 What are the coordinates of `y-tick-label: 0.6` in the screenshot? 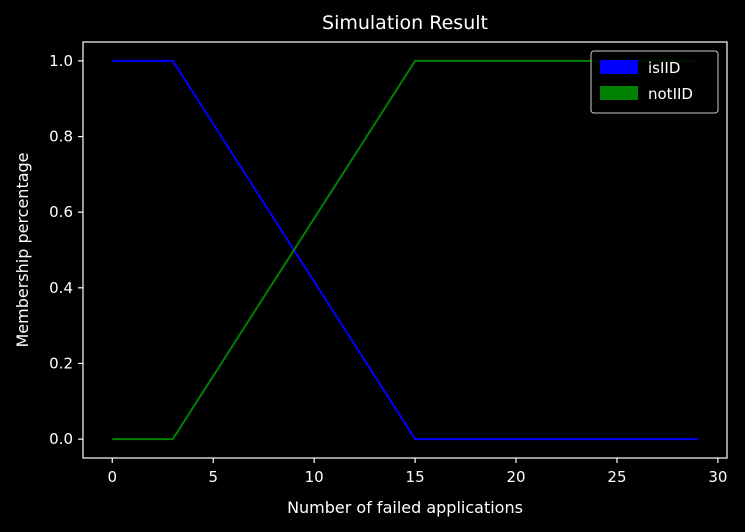 It's located at (61, 212).